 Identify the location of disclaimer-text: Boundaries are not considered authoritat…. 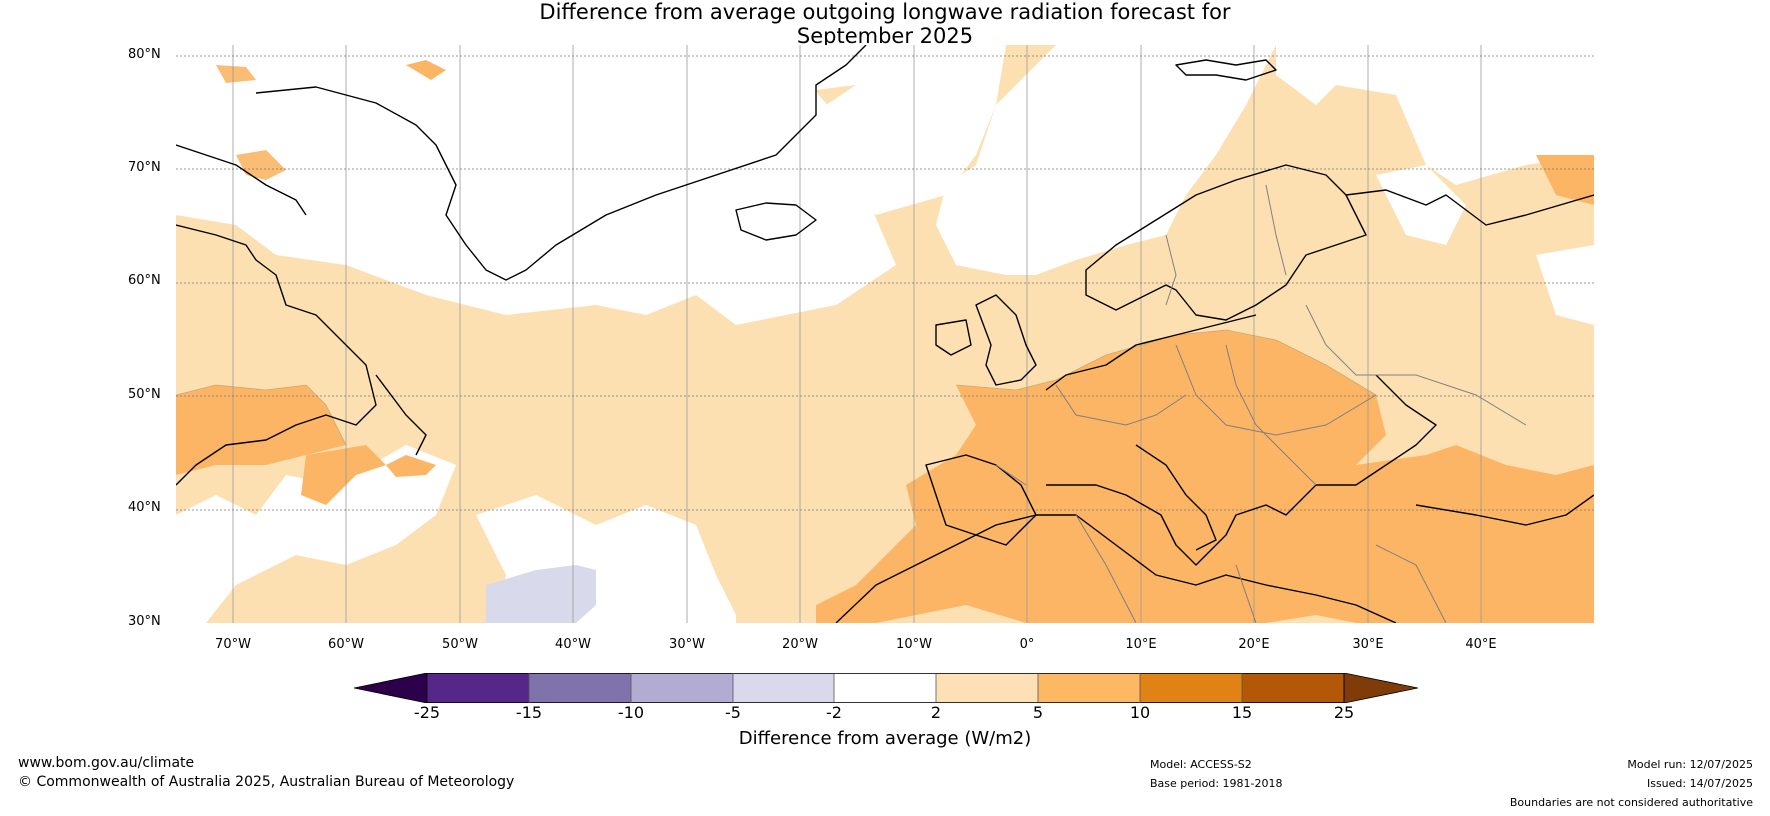
(1631, 802).